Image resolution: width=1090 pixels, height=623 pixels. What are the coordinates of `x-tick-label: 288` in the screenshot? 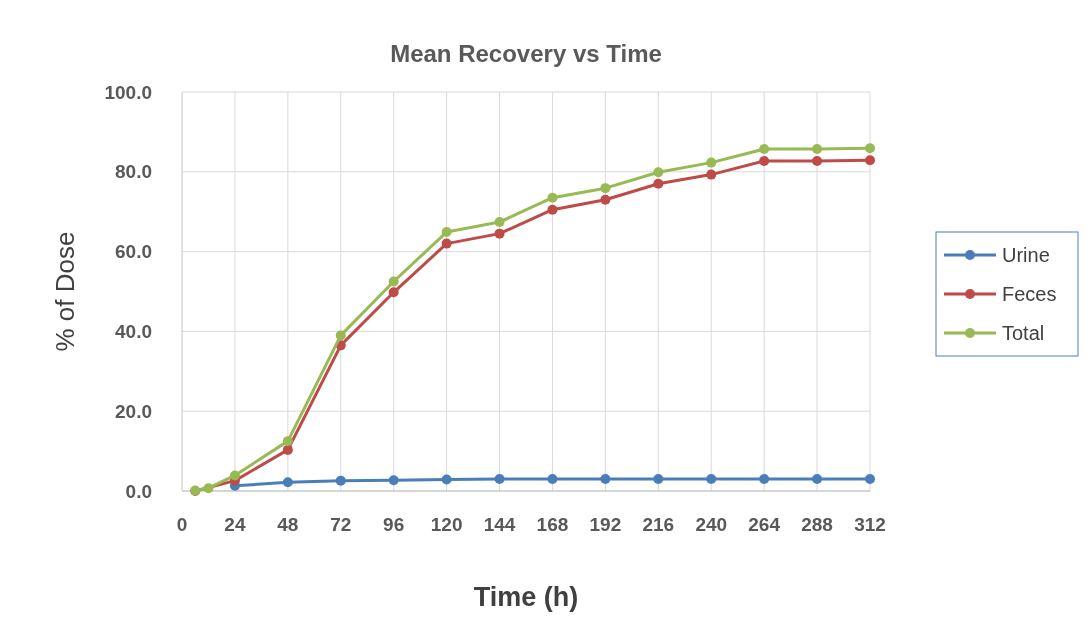 It's located at (817, 524).